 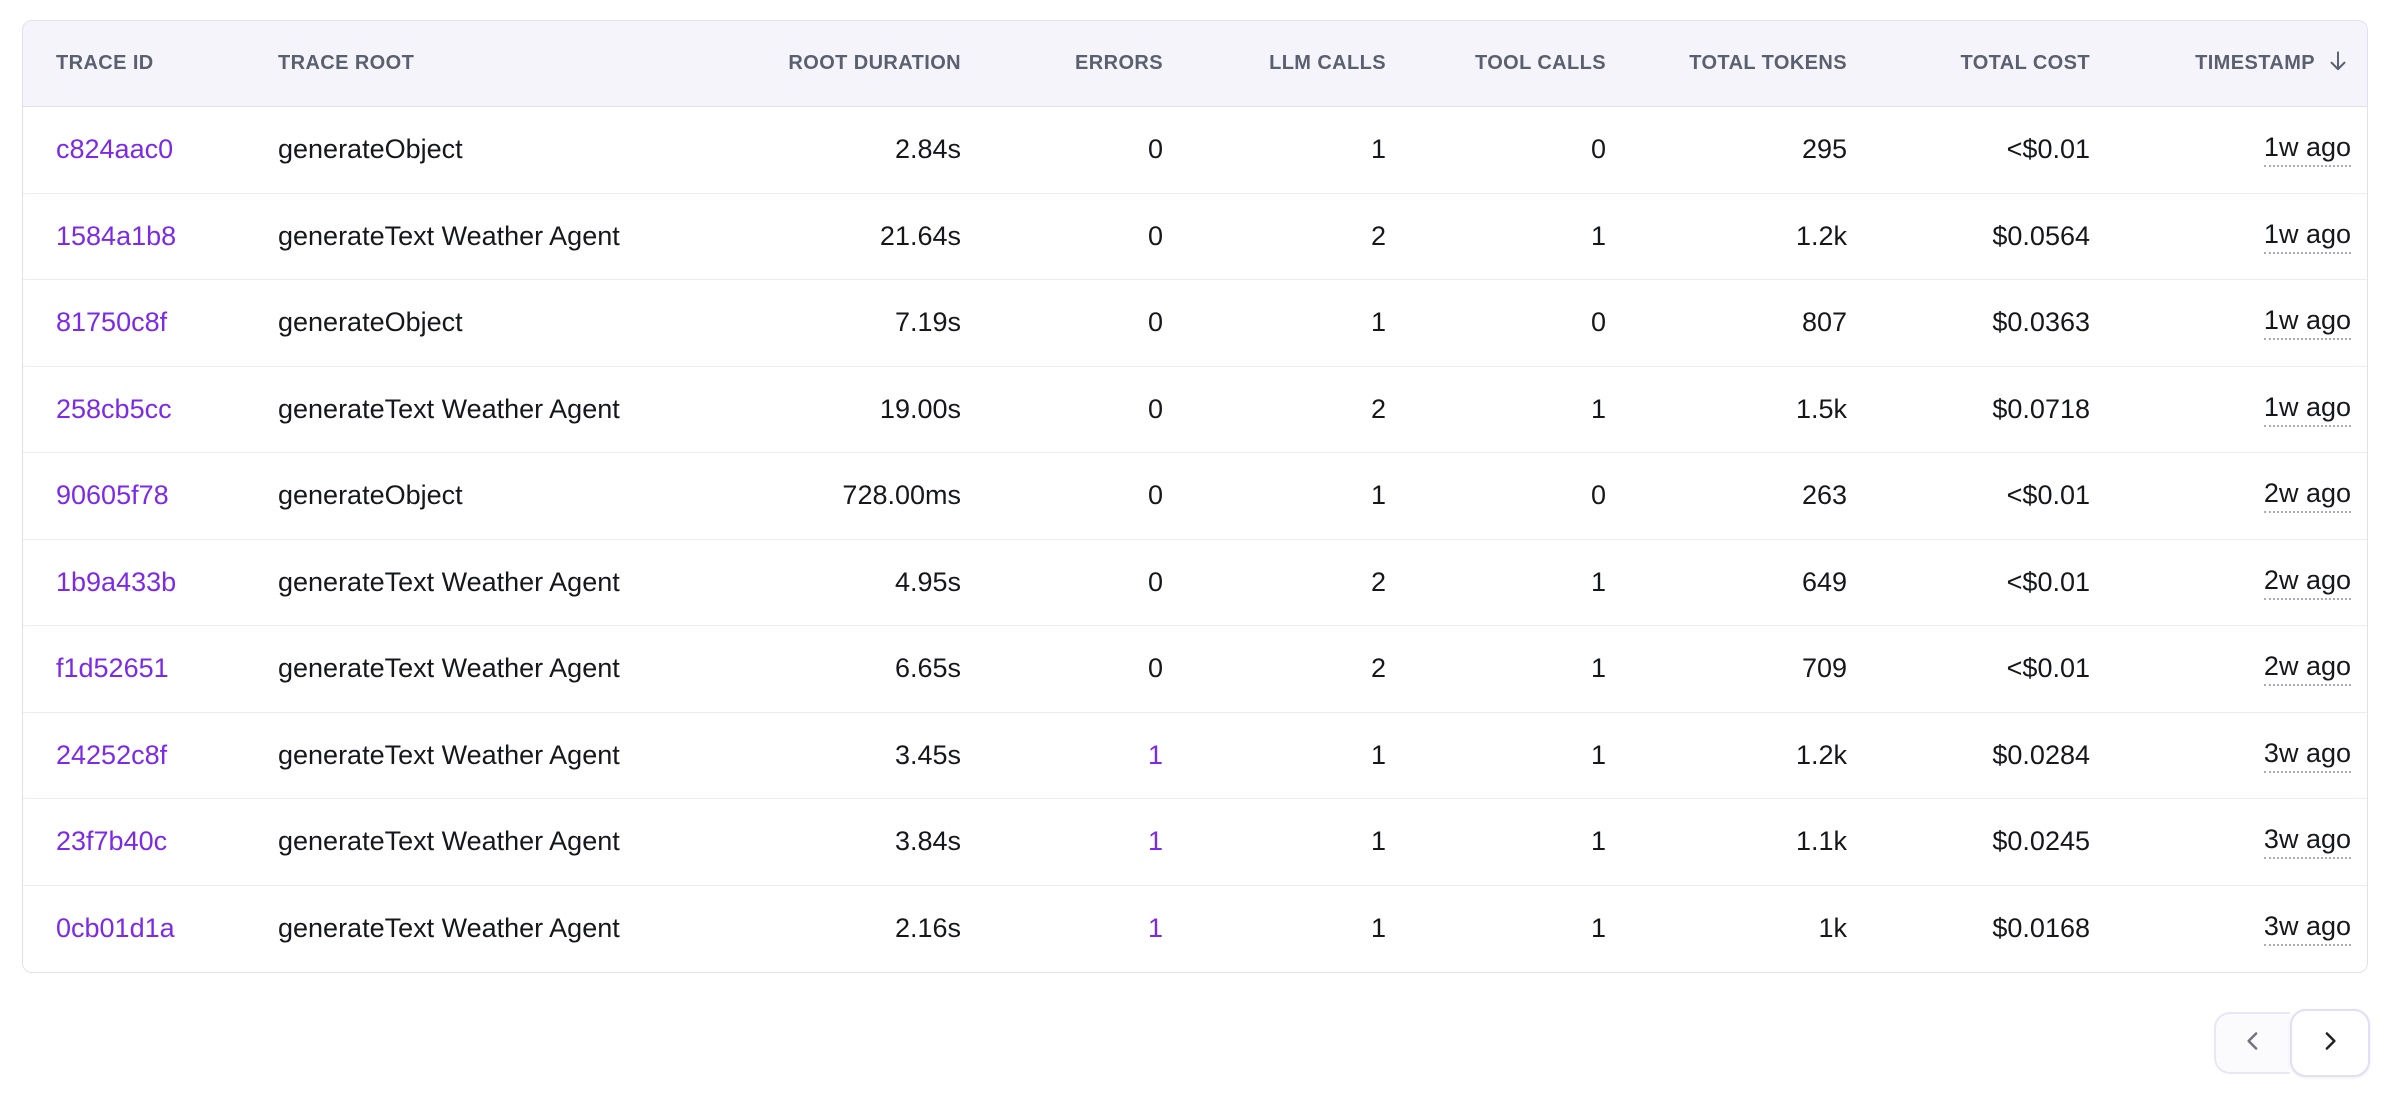 I want to click on column-header-total-cost: TOTAL COST, so click(x=2025, y=63).